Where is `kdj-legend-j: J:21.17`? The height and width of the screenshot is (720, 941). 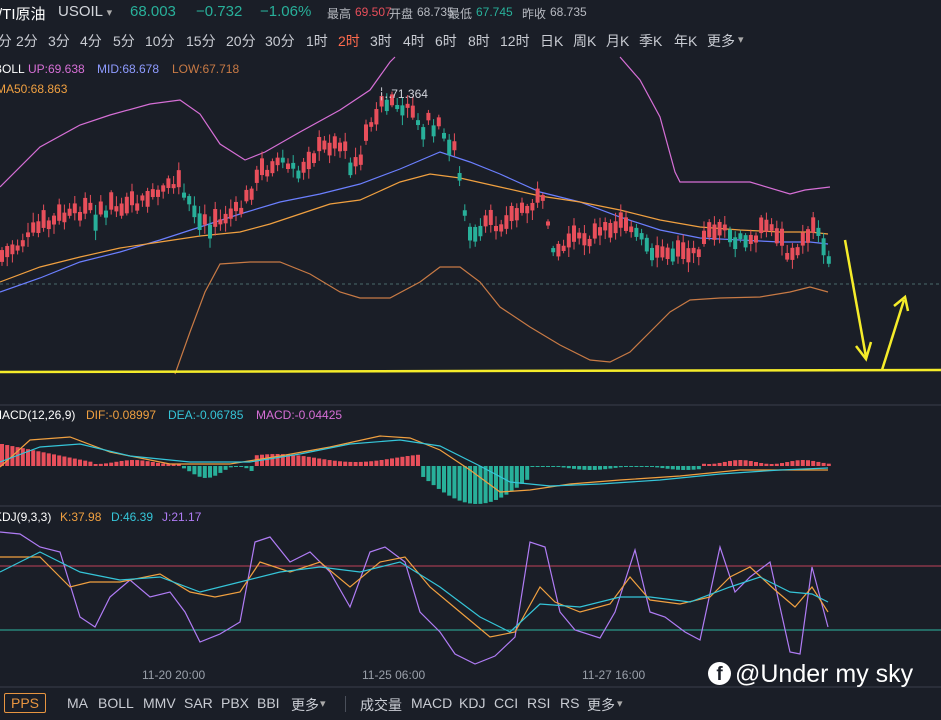
kdj-legend-j: J:21.17 is located at coordinates (182, 517).